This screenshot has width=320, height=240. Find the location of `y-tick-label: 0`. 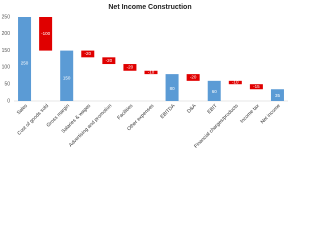

y-tick-label: 0 is located at coordinates (8, 101).